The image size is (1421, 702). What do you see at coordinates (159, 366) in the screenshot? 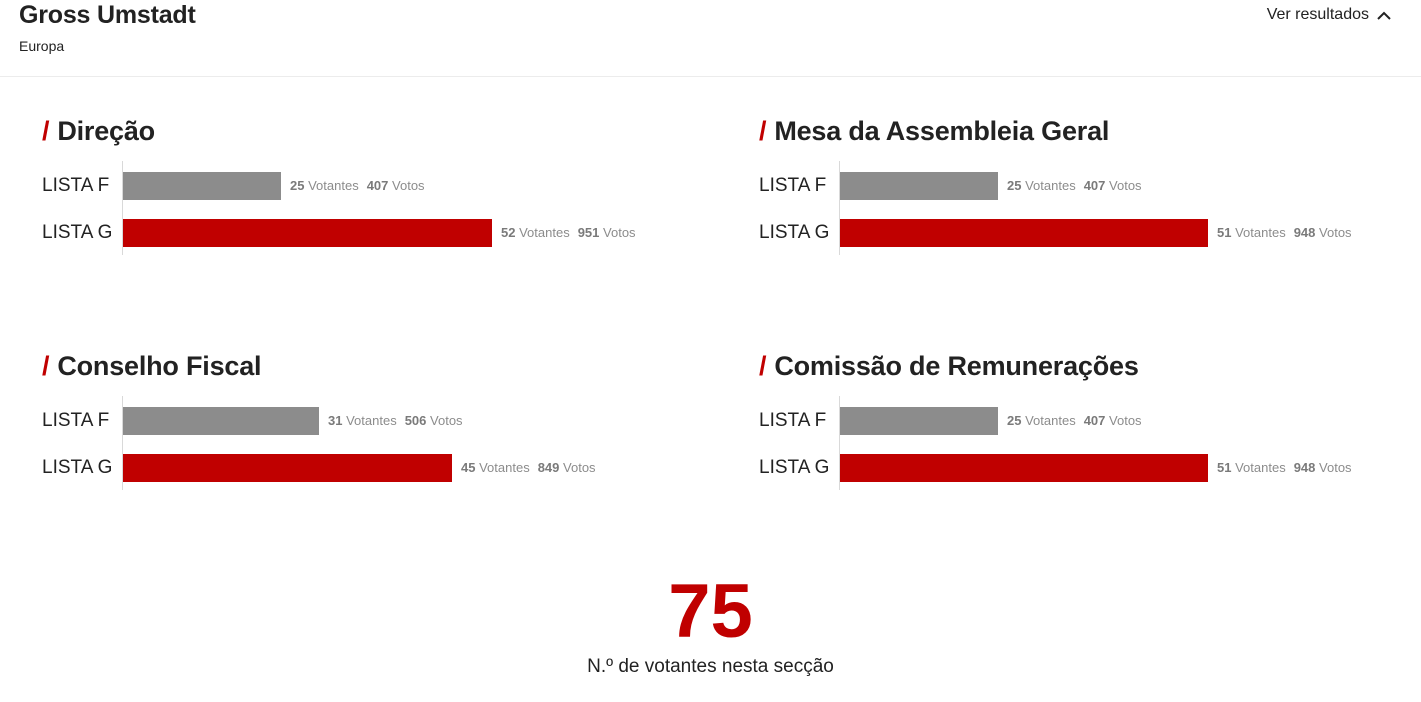
I see `section-title-text: Conselho Fiscal` at bounding box center [159, 366].